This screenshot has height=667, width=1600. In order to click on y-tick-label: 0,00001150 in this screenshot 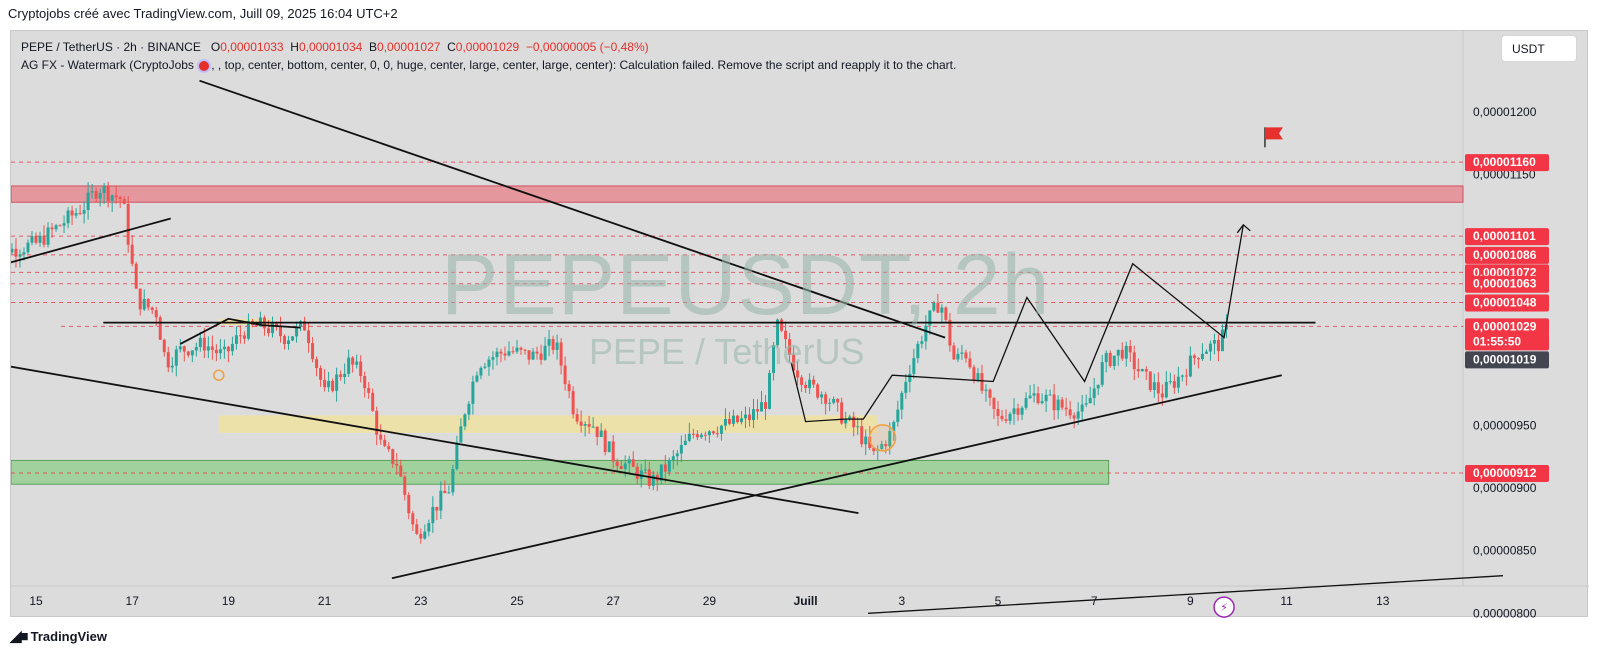, I will do `click(1504, 175)`.